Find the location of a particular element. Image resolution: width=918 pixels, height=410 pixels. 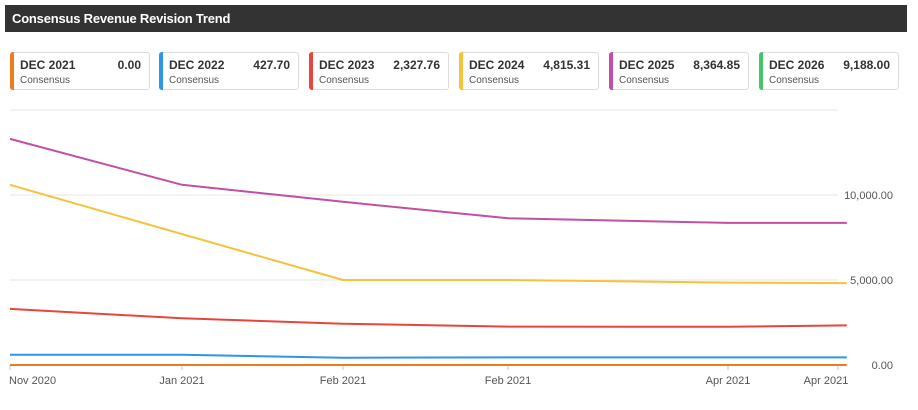

chart-title: Consensus Revenue Revision Trend is located at coordinates (121, 18).